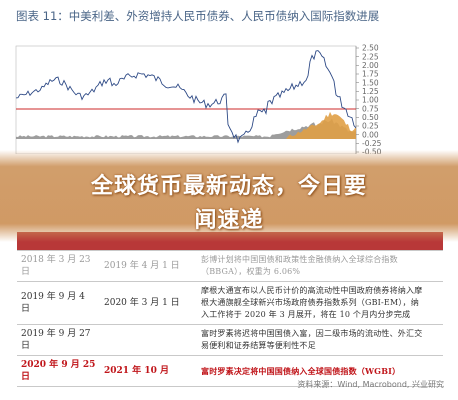 This screenshot has width=458, height=400. I want to click on announce-date-cell: 2018 年 3 月 23 日, so click(58, 266).